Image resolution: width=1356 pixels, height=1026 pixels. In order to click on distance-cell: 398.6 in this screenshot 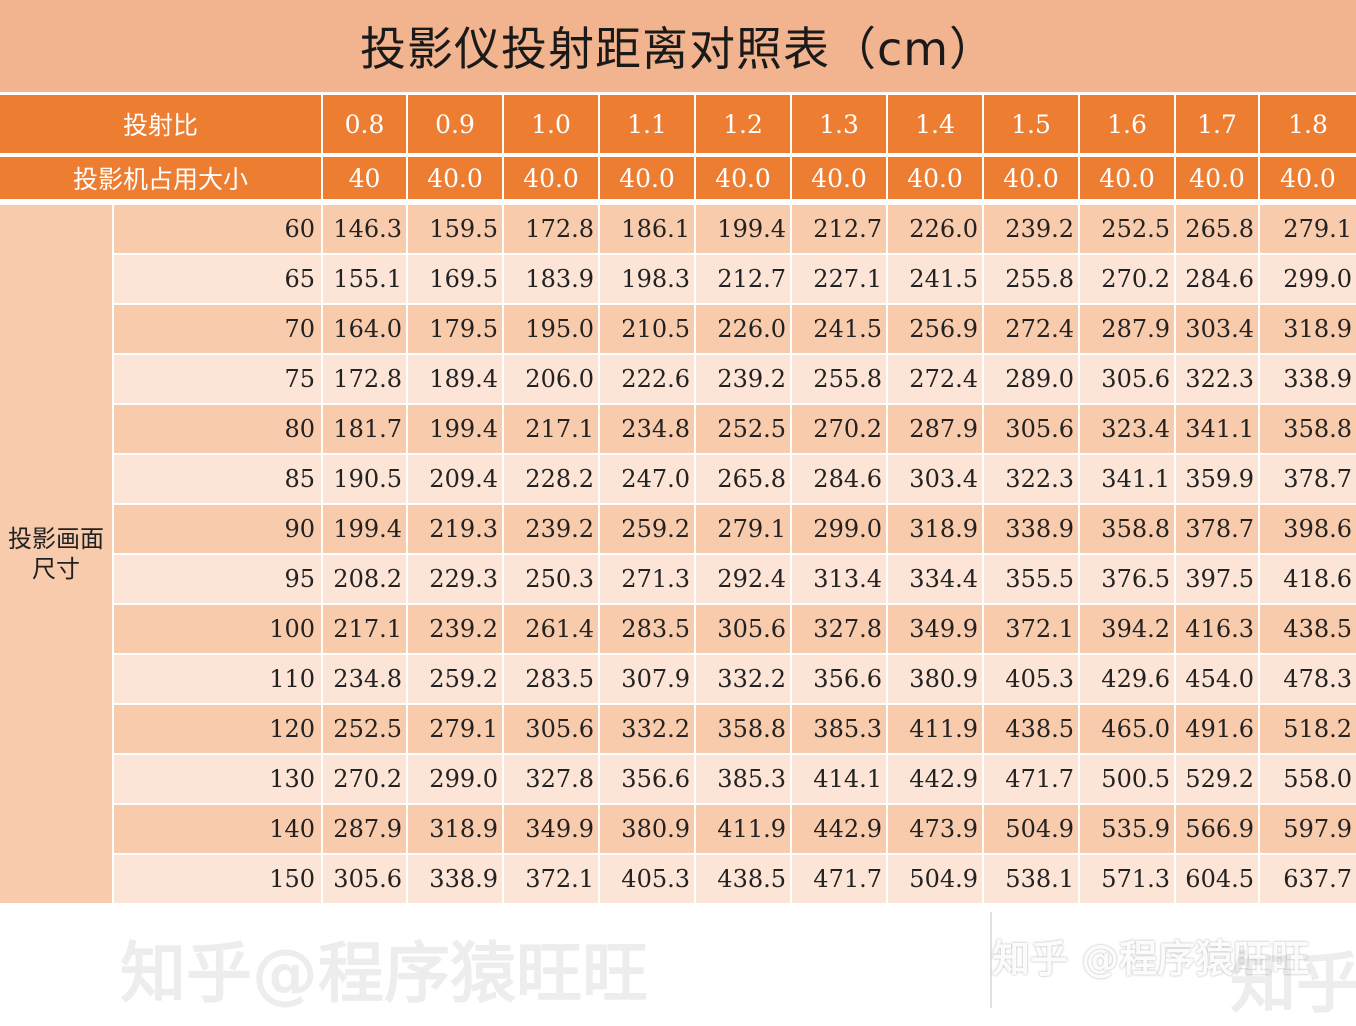, I will do `click(1308, 530)`.